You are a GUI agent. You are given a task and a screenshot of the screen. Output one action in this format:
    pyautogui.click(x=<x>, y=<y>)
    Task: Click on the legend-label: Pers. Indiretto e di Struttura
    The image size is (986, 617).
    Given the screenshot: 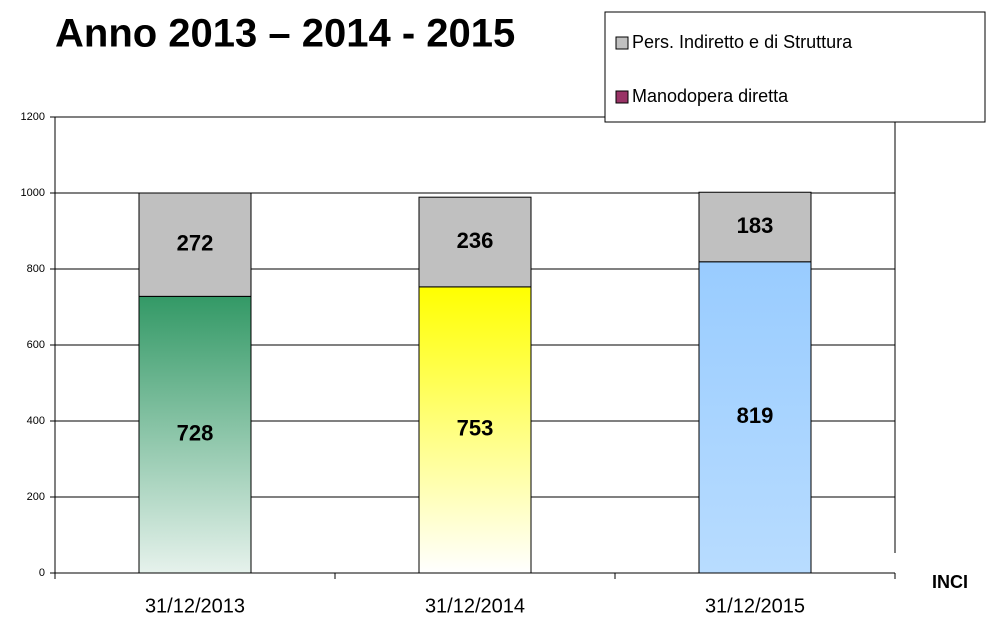 What is the action you would take?
    pyautogui.click(x=742, y=42)
    